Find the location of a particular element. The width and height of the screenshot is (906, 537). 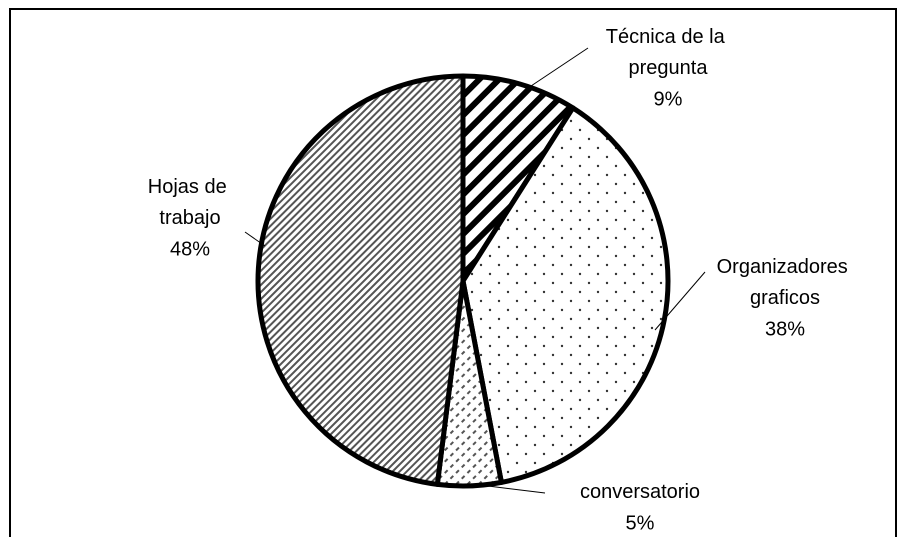

pie-slice is located at coordinates (518, 178).